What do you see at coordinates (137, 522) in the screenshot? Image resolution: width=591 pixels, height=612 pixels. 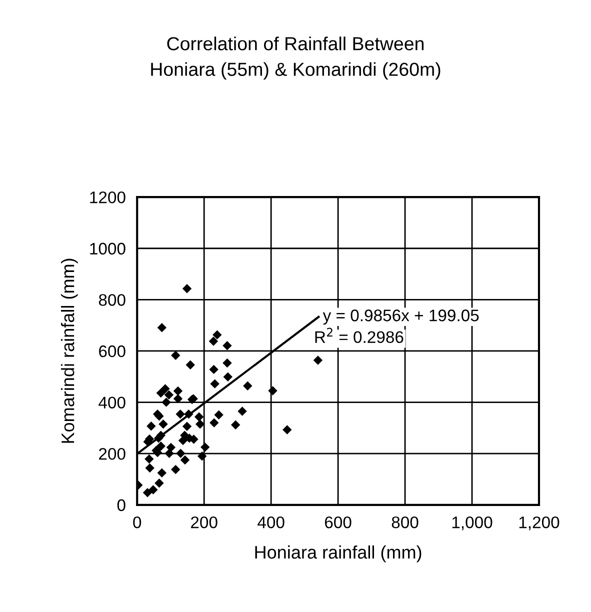 I see `x-tick-label: 0` at bounding box center [137, 522].